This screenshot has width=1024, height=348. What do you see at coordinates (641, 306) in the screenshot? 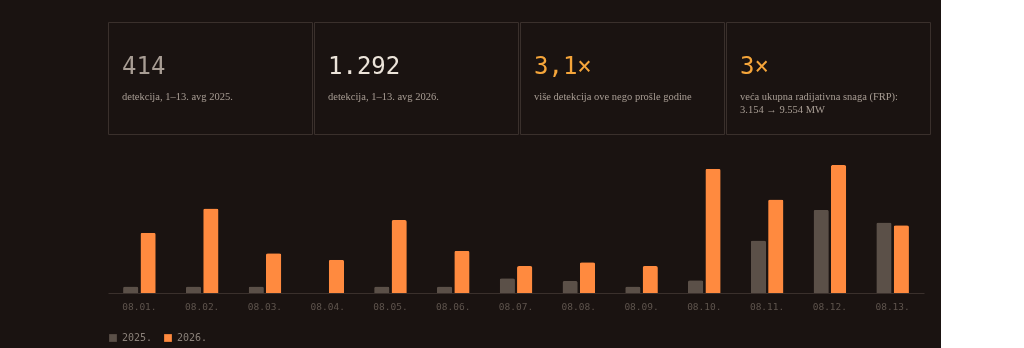
I see `x-tick-label: 08.09.` at bounding box center [641, 306].